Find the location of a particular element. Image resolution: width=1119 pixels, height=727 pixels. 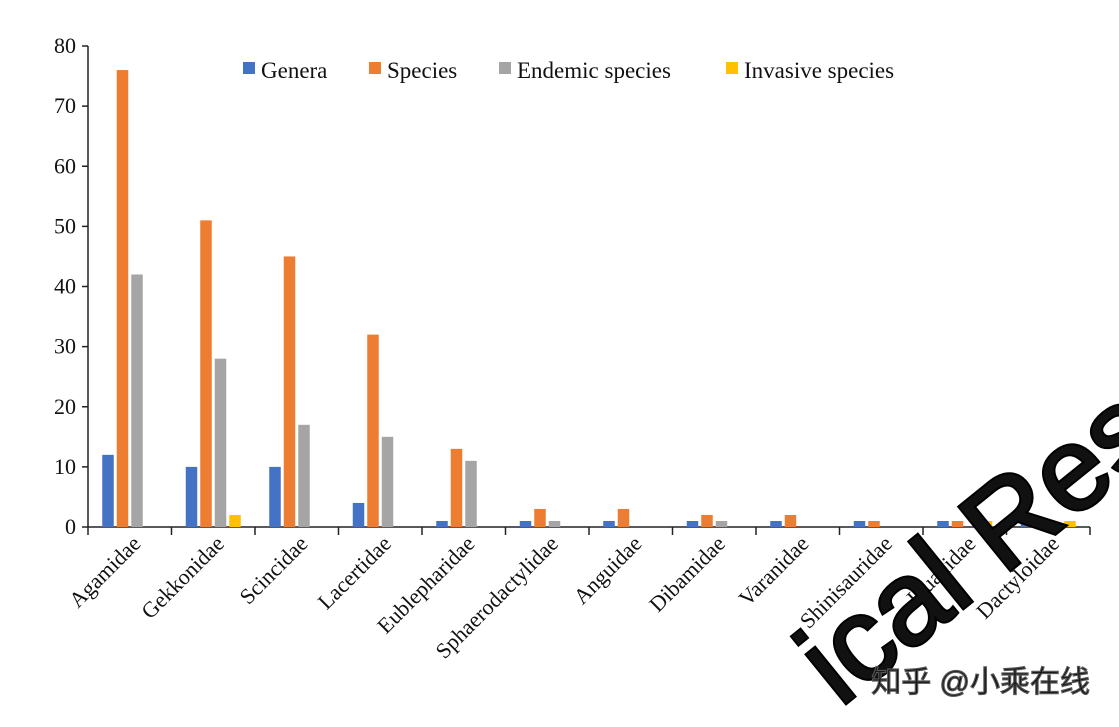

x-category-label: Gekkonidae is located at coordinates (182, 577).